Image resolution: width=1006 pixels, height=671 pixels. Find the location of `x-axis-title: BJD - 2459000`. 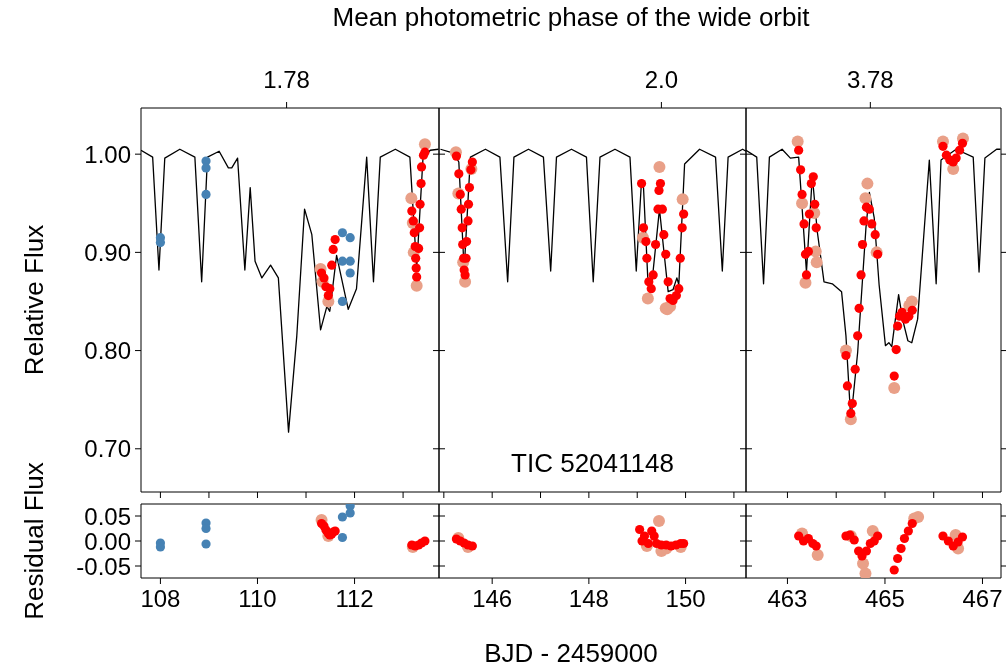

x-axis-title: BJD - 2459000 is located at coordinates (571, 653).